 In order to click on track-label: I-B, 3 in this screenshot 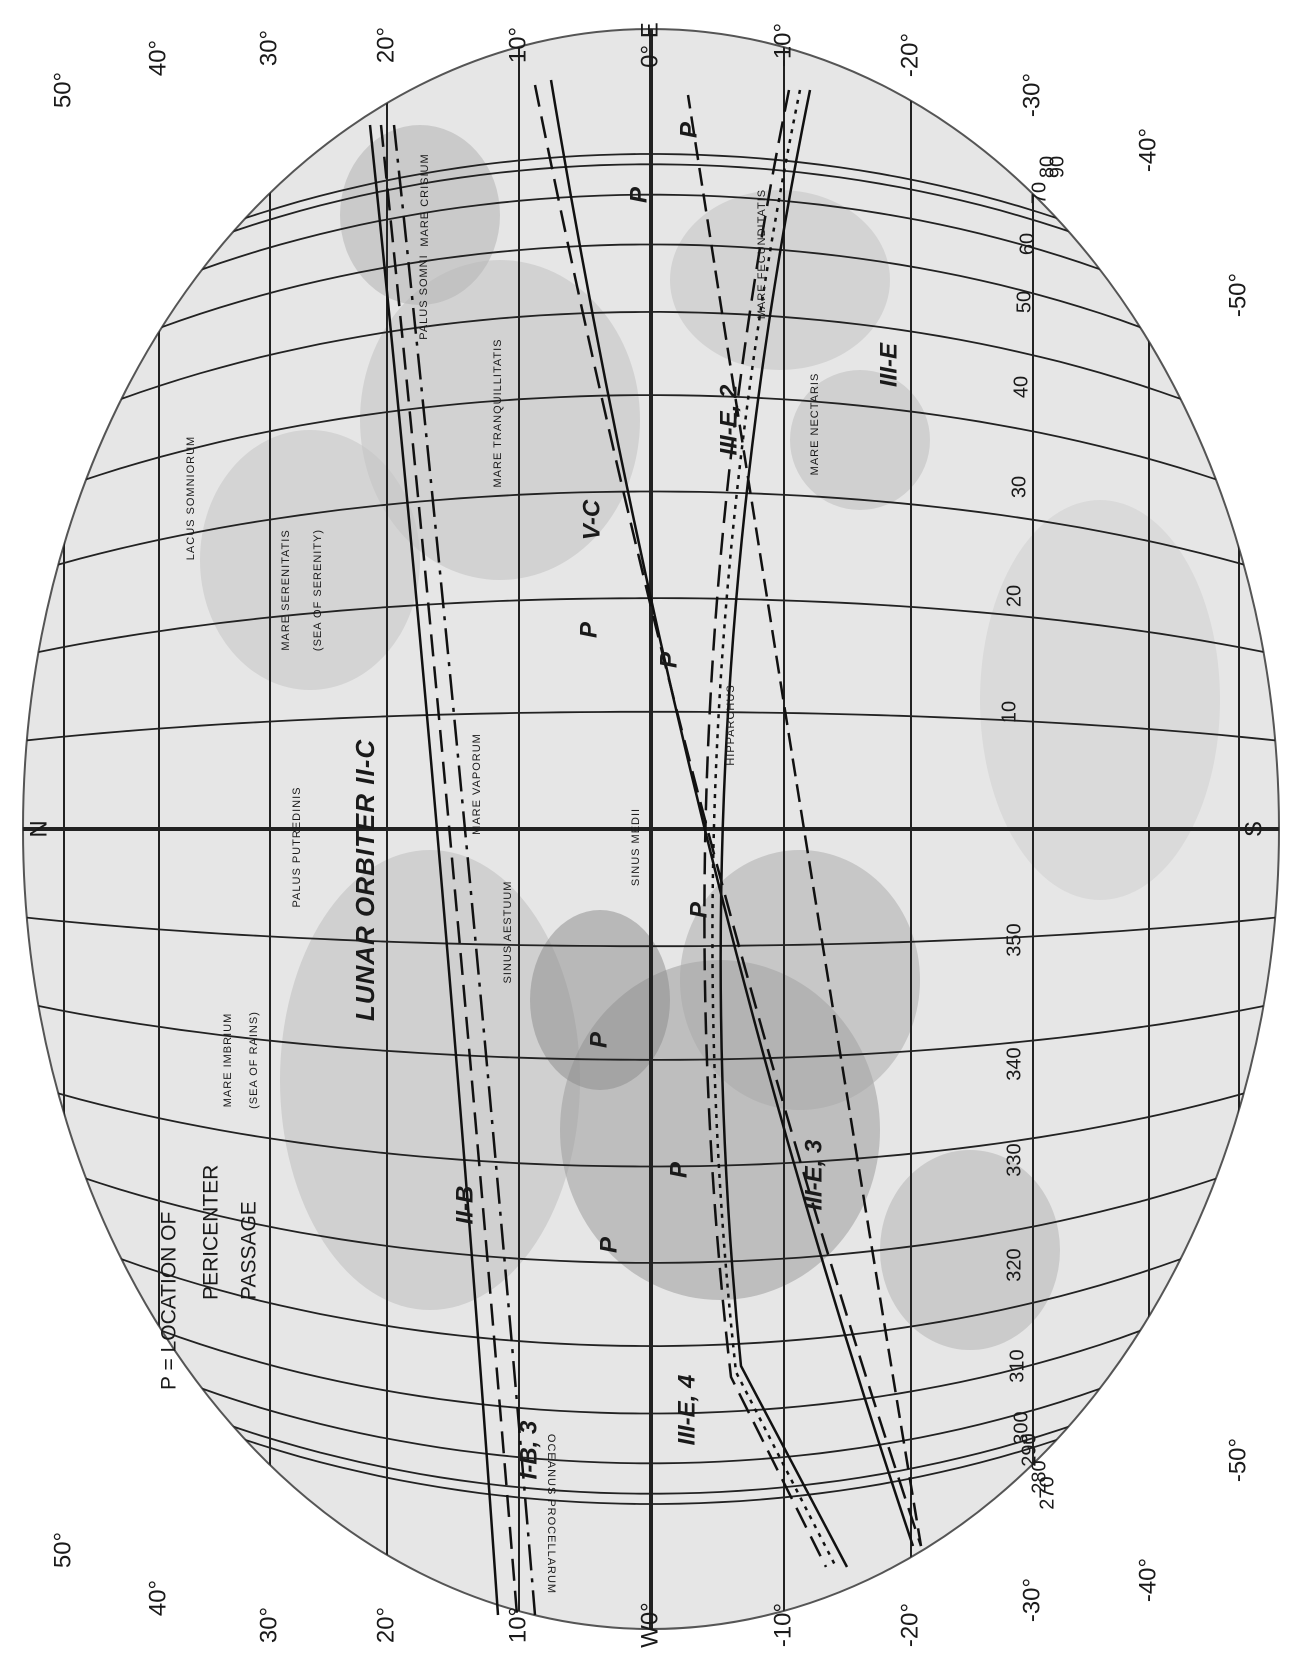, I will do `click(528, 1449)`.